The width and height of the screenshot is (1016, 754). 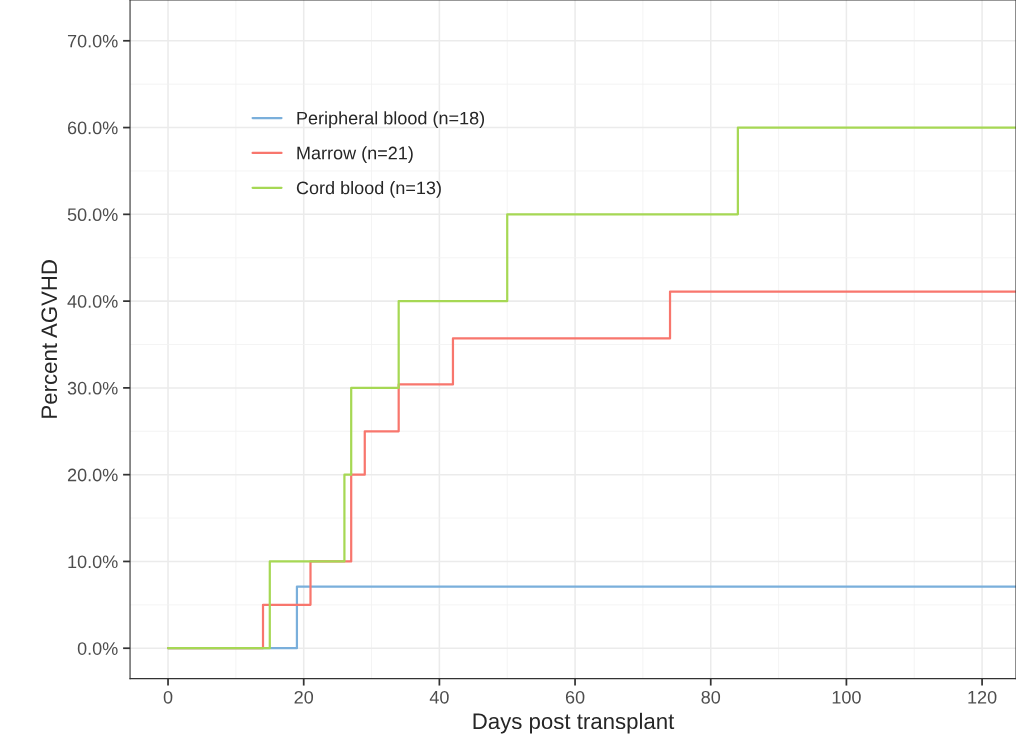 I want to click on y-tick-label: 70.0%, so click(x=92, y=41).